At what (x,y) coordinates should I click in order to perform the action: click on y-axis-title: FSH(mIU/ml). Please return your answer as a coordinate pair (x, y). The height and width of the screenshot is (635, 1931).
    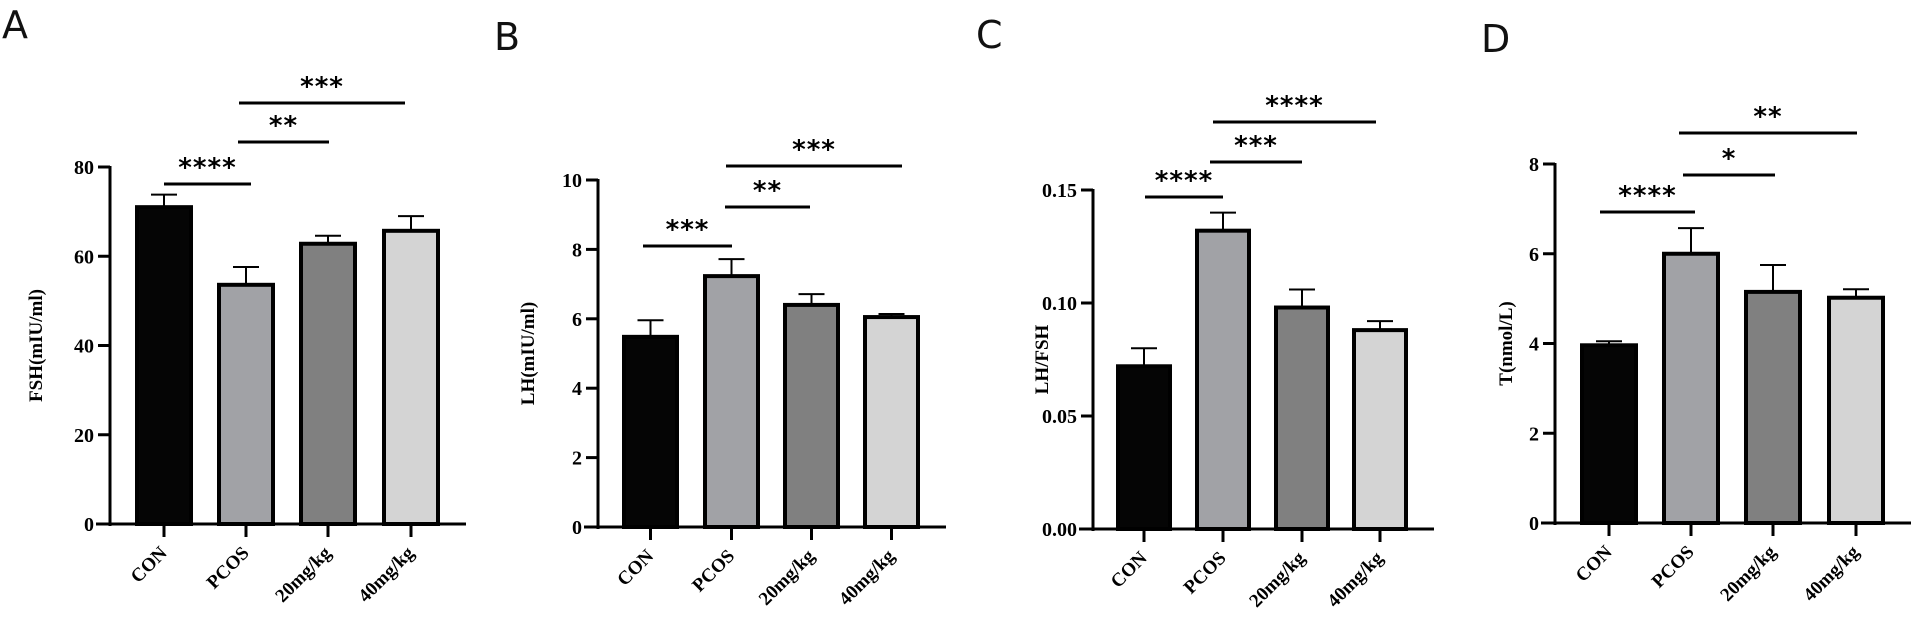
    Looking at the image, I should click on (36, 345).